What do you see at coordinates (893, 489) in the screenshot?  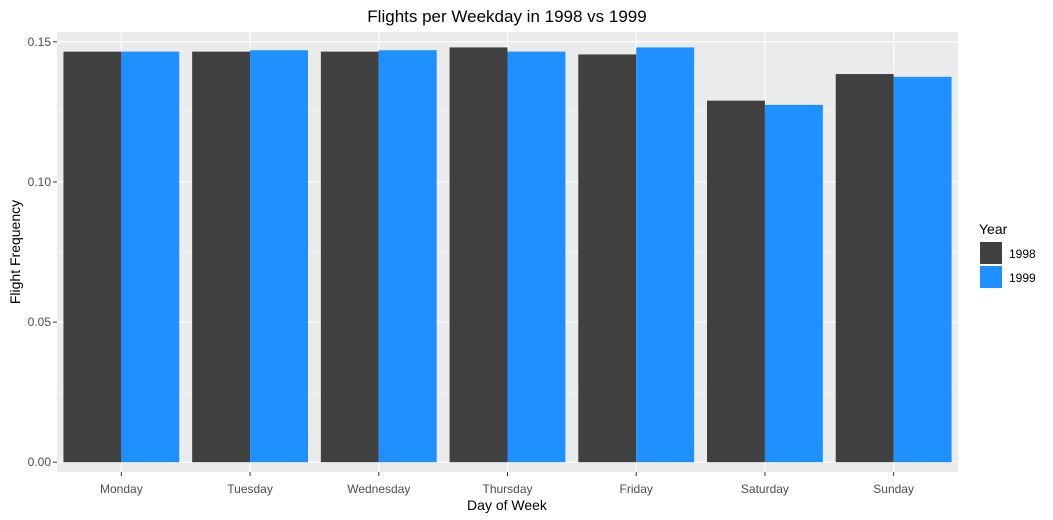 I see `x-tick-label: Sunday` at bounding box center [893, 489].